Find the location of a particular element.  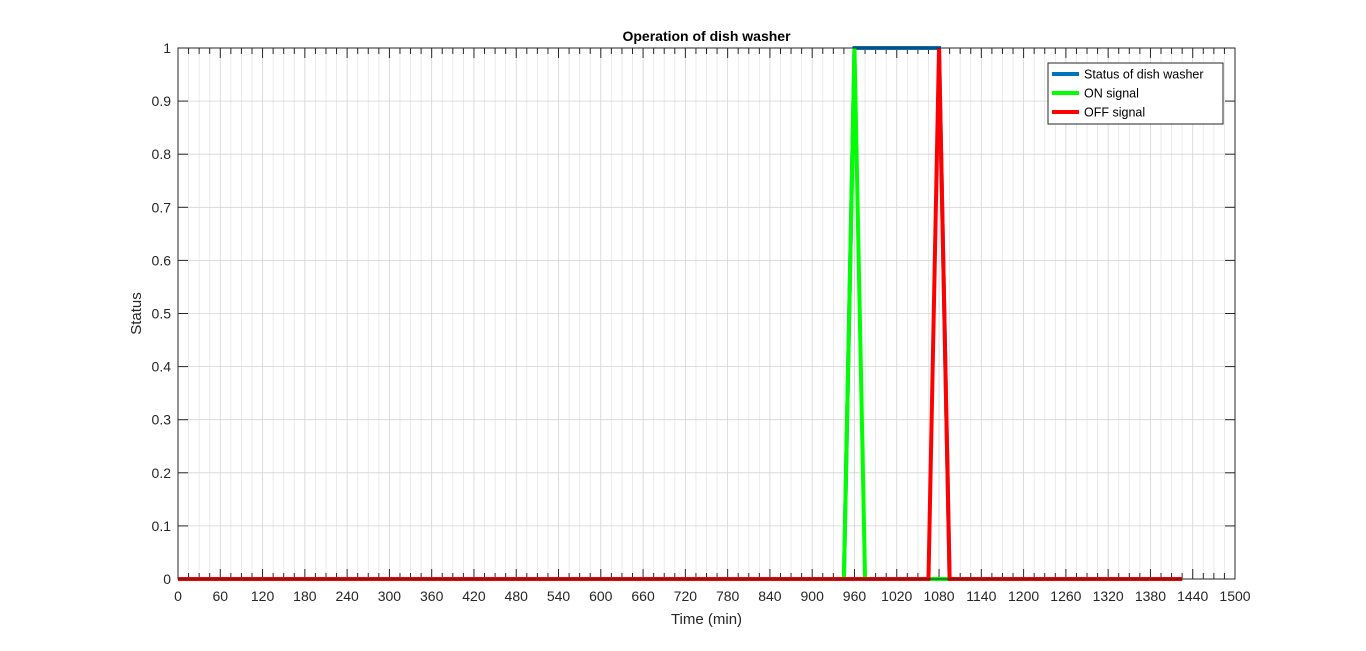

x-tick-label: 180 is located at coordinates (305, 596).